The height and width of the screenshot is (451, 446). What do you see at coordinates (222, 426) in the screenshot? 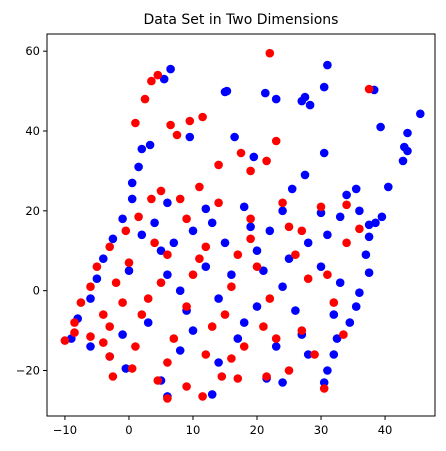
I see `x-axis-ticks: −10 0 10 20 30 40` at bounding box center [222, 426].